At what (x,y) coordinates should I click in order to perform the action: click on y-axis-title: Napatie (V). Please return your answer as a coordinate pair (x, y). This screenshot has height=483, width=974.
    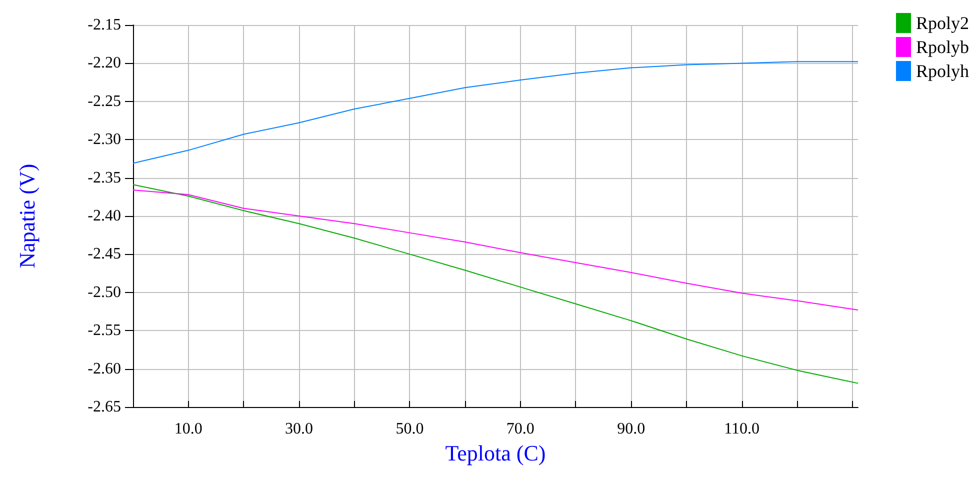
    Looking at the image, I should click on (27, 216).